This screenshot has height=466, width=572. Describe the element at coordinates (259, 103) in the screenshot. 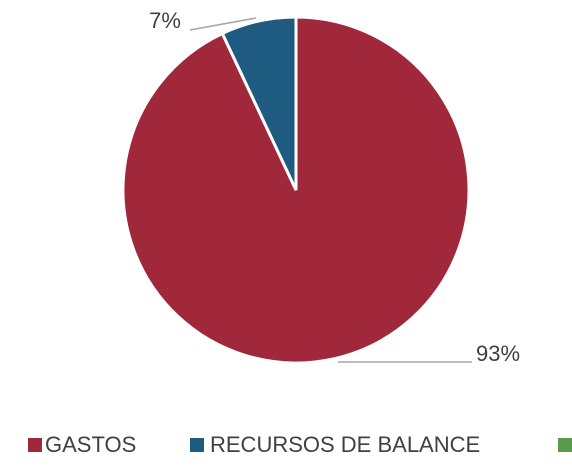

I see `pie-slice` at that location.